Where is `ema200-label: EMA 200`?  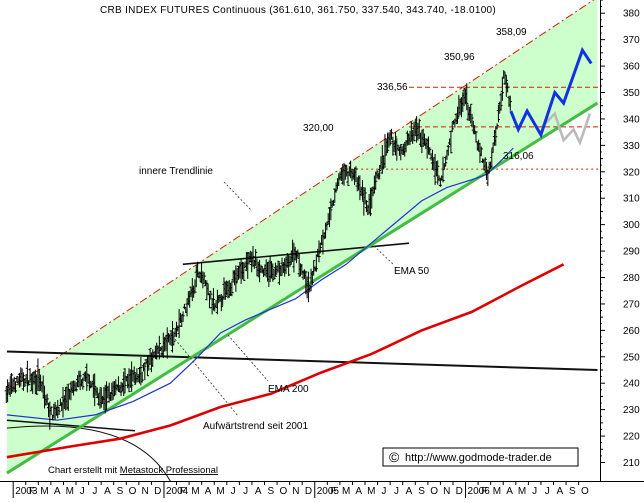 ema200-label: EMA 200 is located at coordinates (288, 389).